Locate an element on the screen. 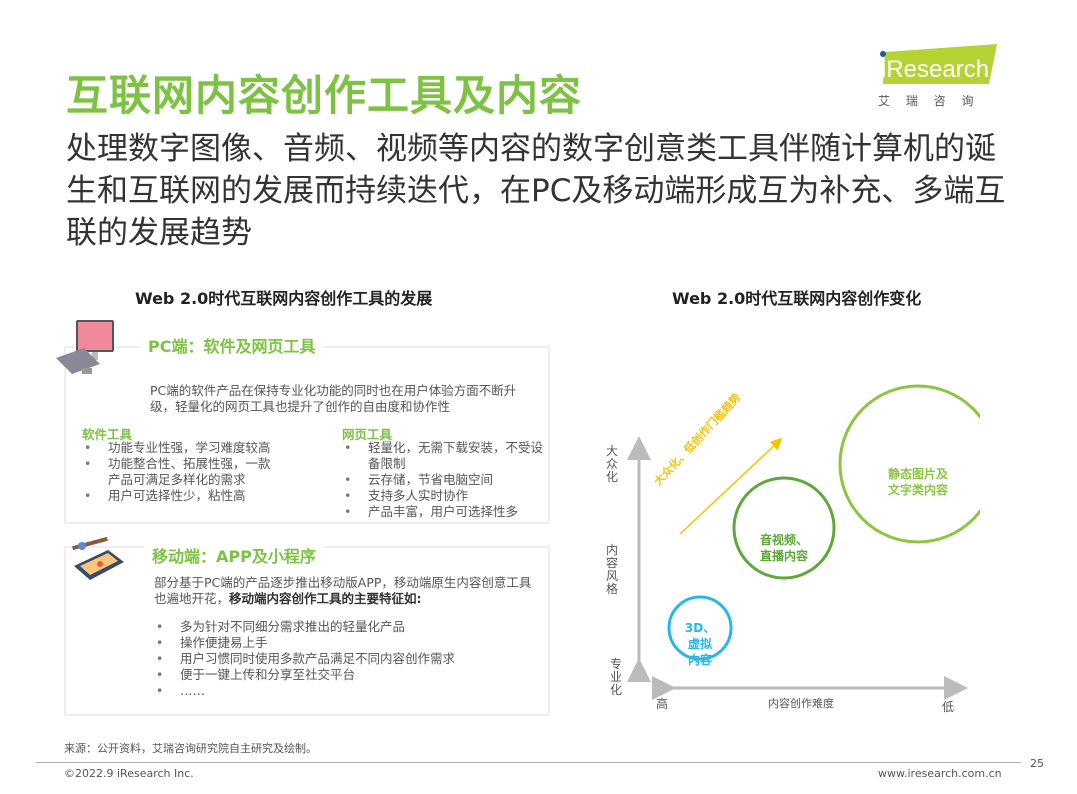 This screenshot has width=1077, height=794. website-link: www.iresearch.com.cn is located at coordinates (940, 773).